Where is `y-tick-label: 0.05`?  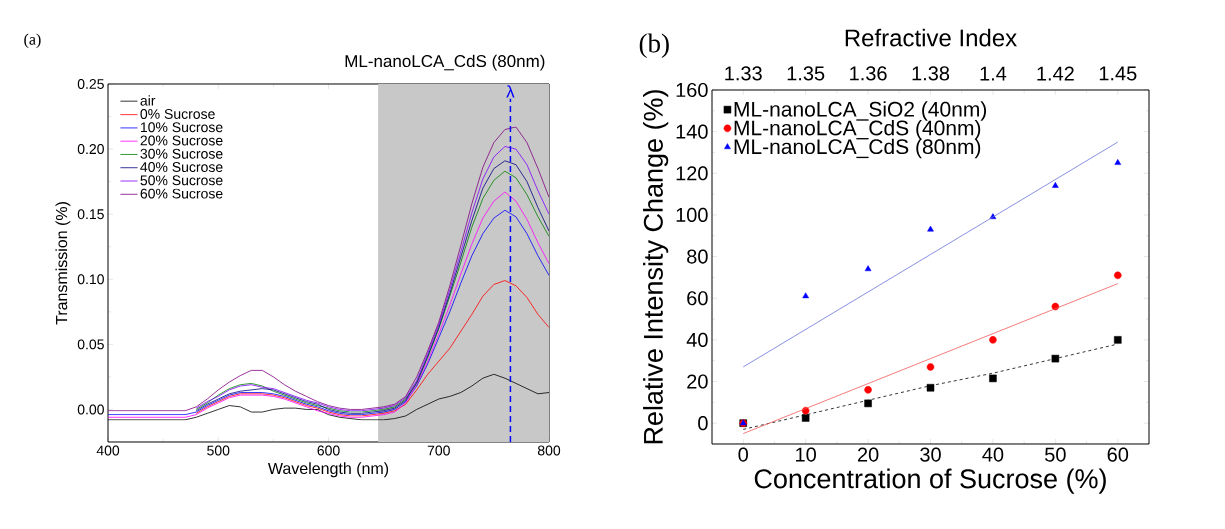
y-tick-label: 0.05 is located at coordinates (90, 344).